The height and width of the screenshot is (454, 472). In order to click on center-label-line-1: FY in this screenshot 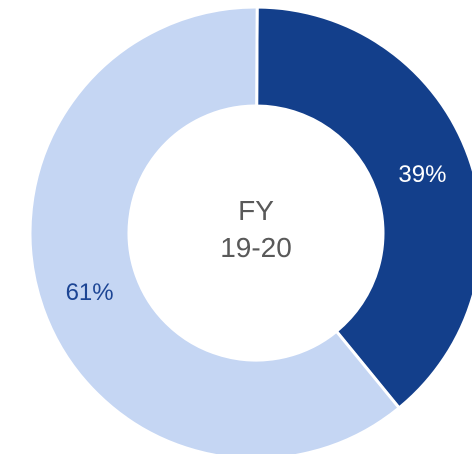, I will do `click(256, 210)`.